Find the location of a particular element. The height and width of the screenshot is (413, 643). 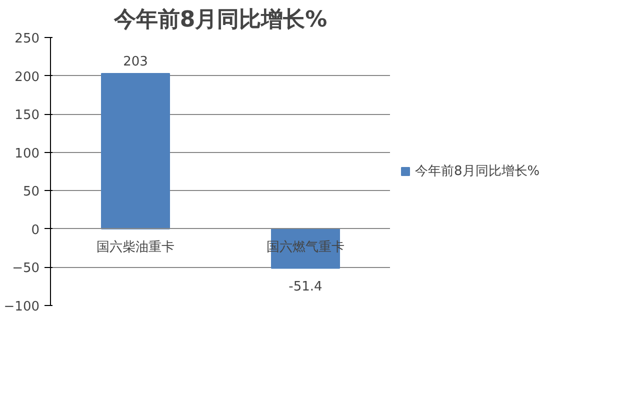

x-tick-label: 国六柴油重卡 is located at coordinates (135, 247).